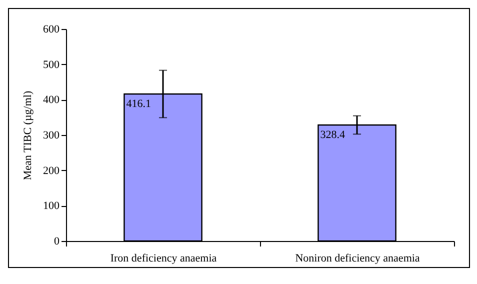 The image size is (477, 284). Describe the element at coordinates (51, 100) in the screenshot. I see `y-tick-label: 400` at that location.